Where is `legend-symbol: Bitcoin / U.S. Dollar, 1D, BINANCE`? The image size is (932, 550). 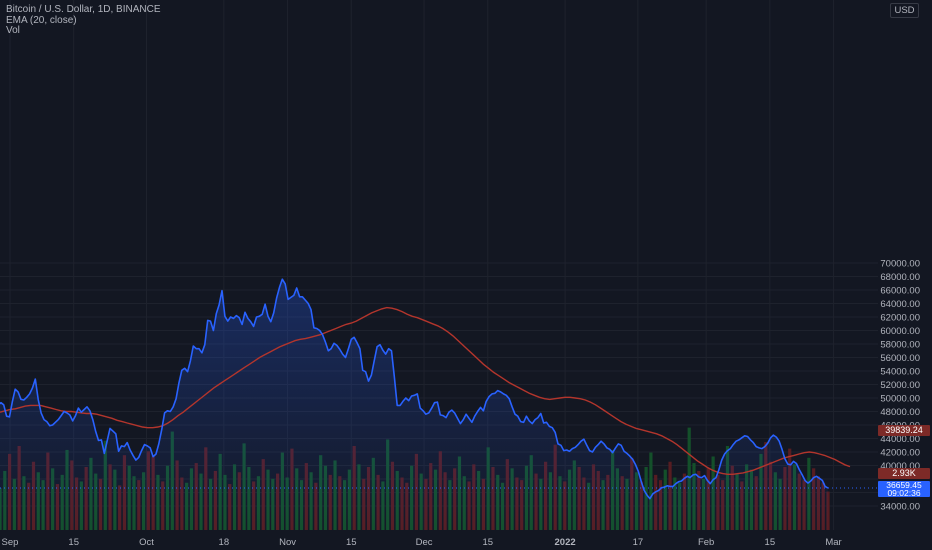 legend-symbol: Bitcoin / U.S. Dollar, 1D, BINANCE is located at coordinates (83, 9).